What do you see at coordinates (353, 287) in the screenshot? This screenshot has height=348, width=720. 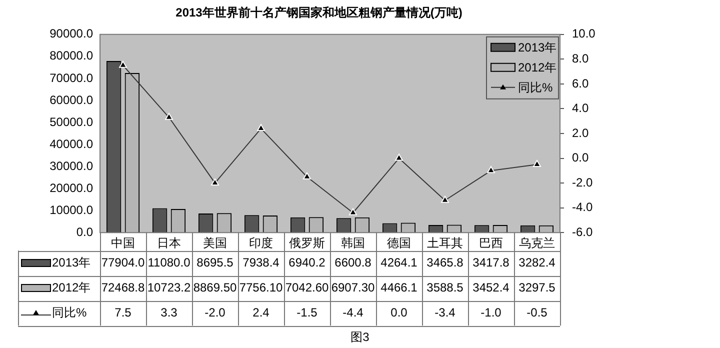 I see `data-label: 6907.30` at bounding box center [353, 287].